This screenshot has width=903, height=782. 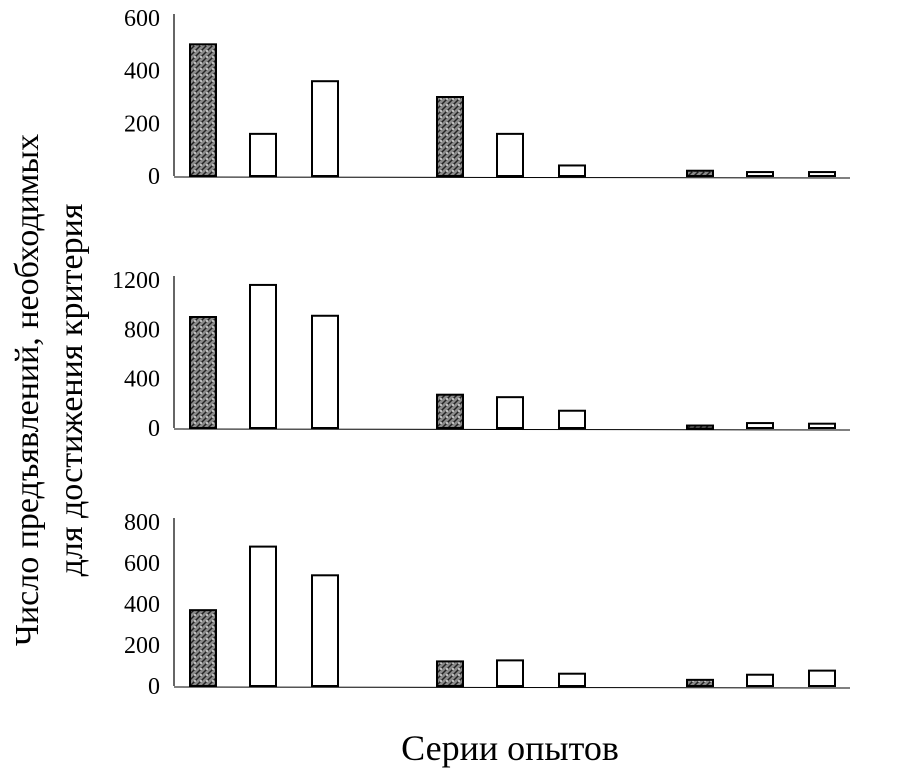 I want to click on bar-panel2-group2-bar2, so click(x=510, y=412).